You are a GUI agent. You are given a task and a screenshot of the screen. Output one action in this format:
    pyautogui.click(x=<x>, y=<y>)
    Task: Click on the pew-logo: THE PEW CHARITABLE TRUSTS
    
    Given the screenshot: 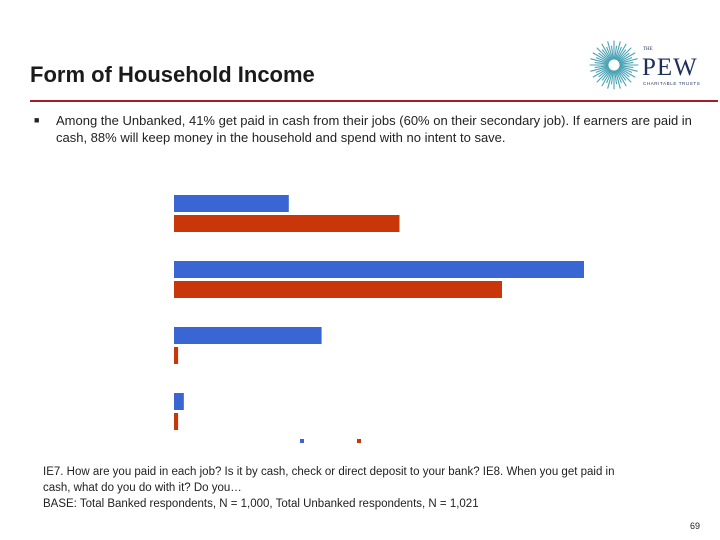 What is the action you would take?
    pyautogui.click(x=644, y=65)
    